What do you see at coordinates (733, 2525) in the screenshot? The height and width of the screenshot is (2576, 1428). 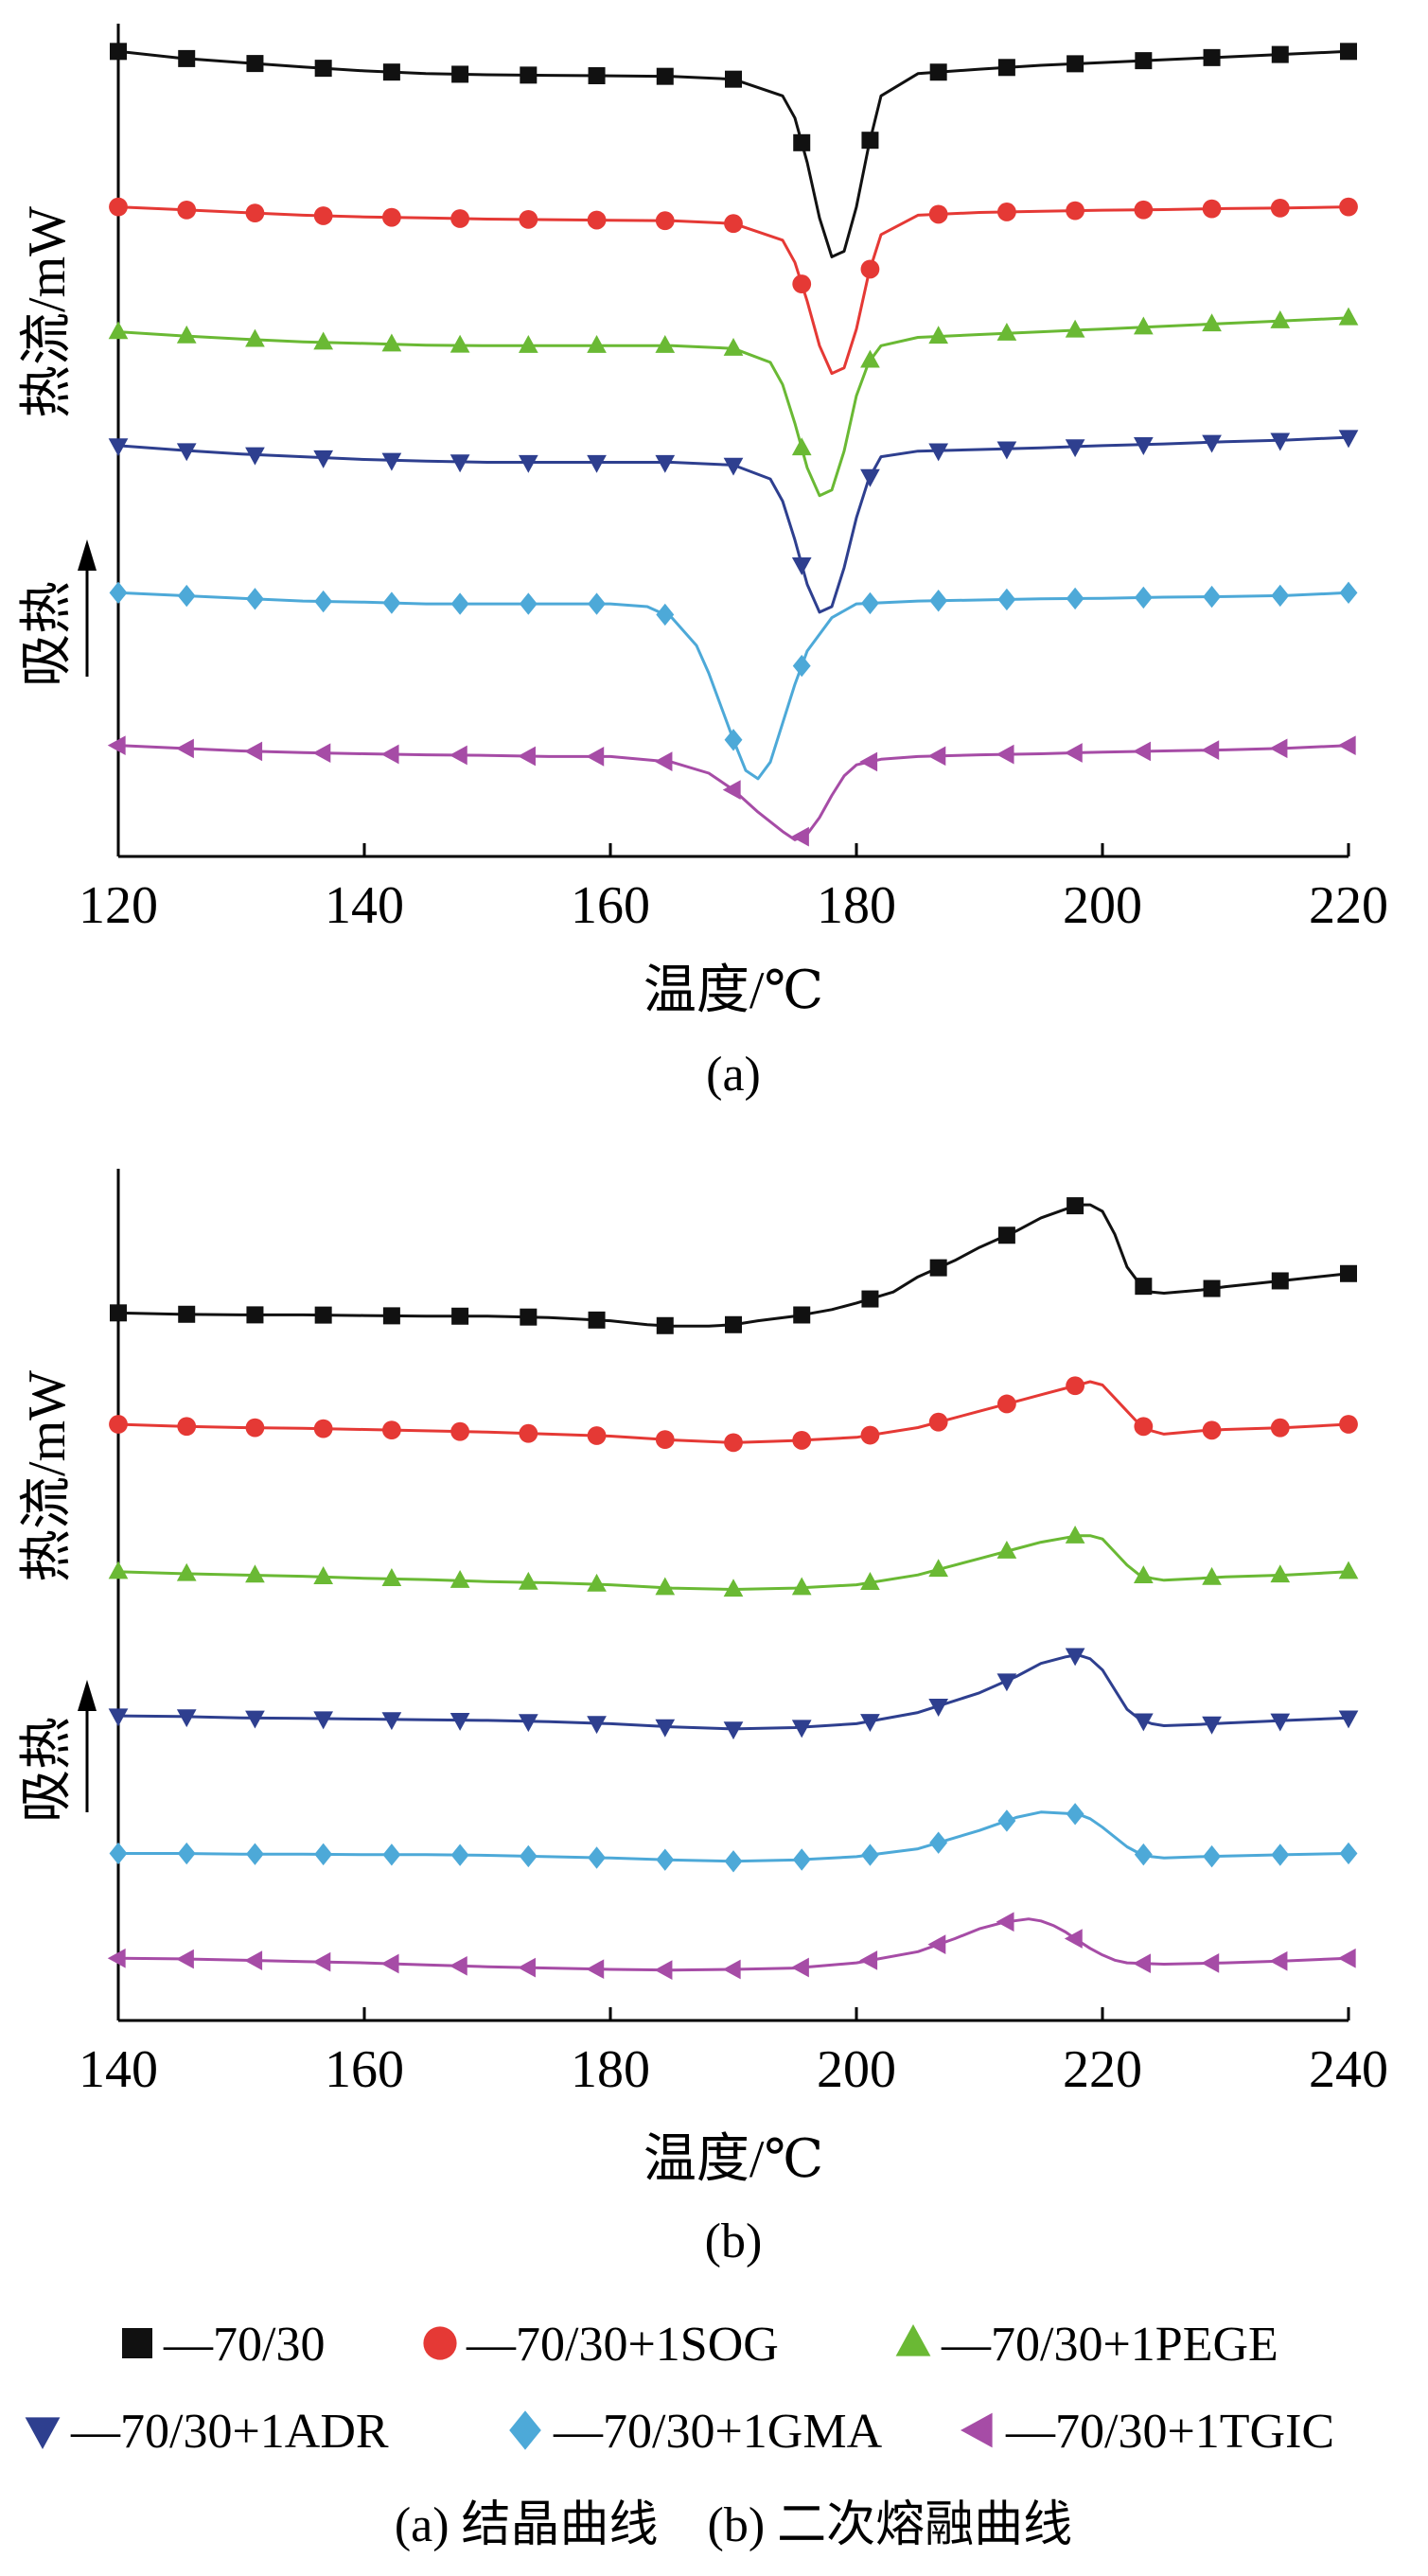 I see `figure-caption: (a) 结晶曲线 (b) 二次熔融曲线` at bounding box center [733, 2525].